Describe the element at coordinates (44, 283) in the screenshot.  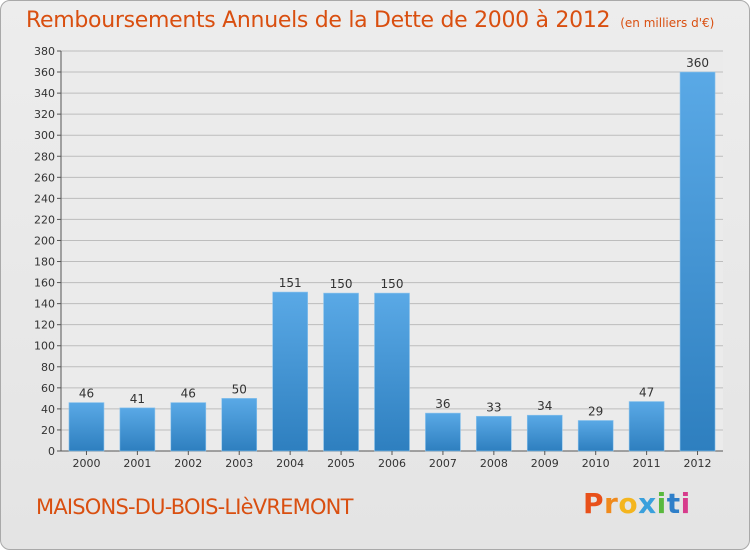
I see `y-tick-label: 160` at that location.